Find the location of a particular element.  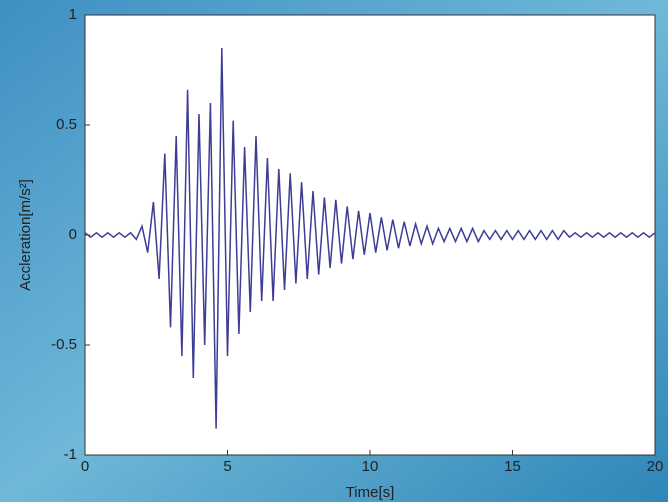

x-axis-label: Time[s] is located at coordinates (370, 492).